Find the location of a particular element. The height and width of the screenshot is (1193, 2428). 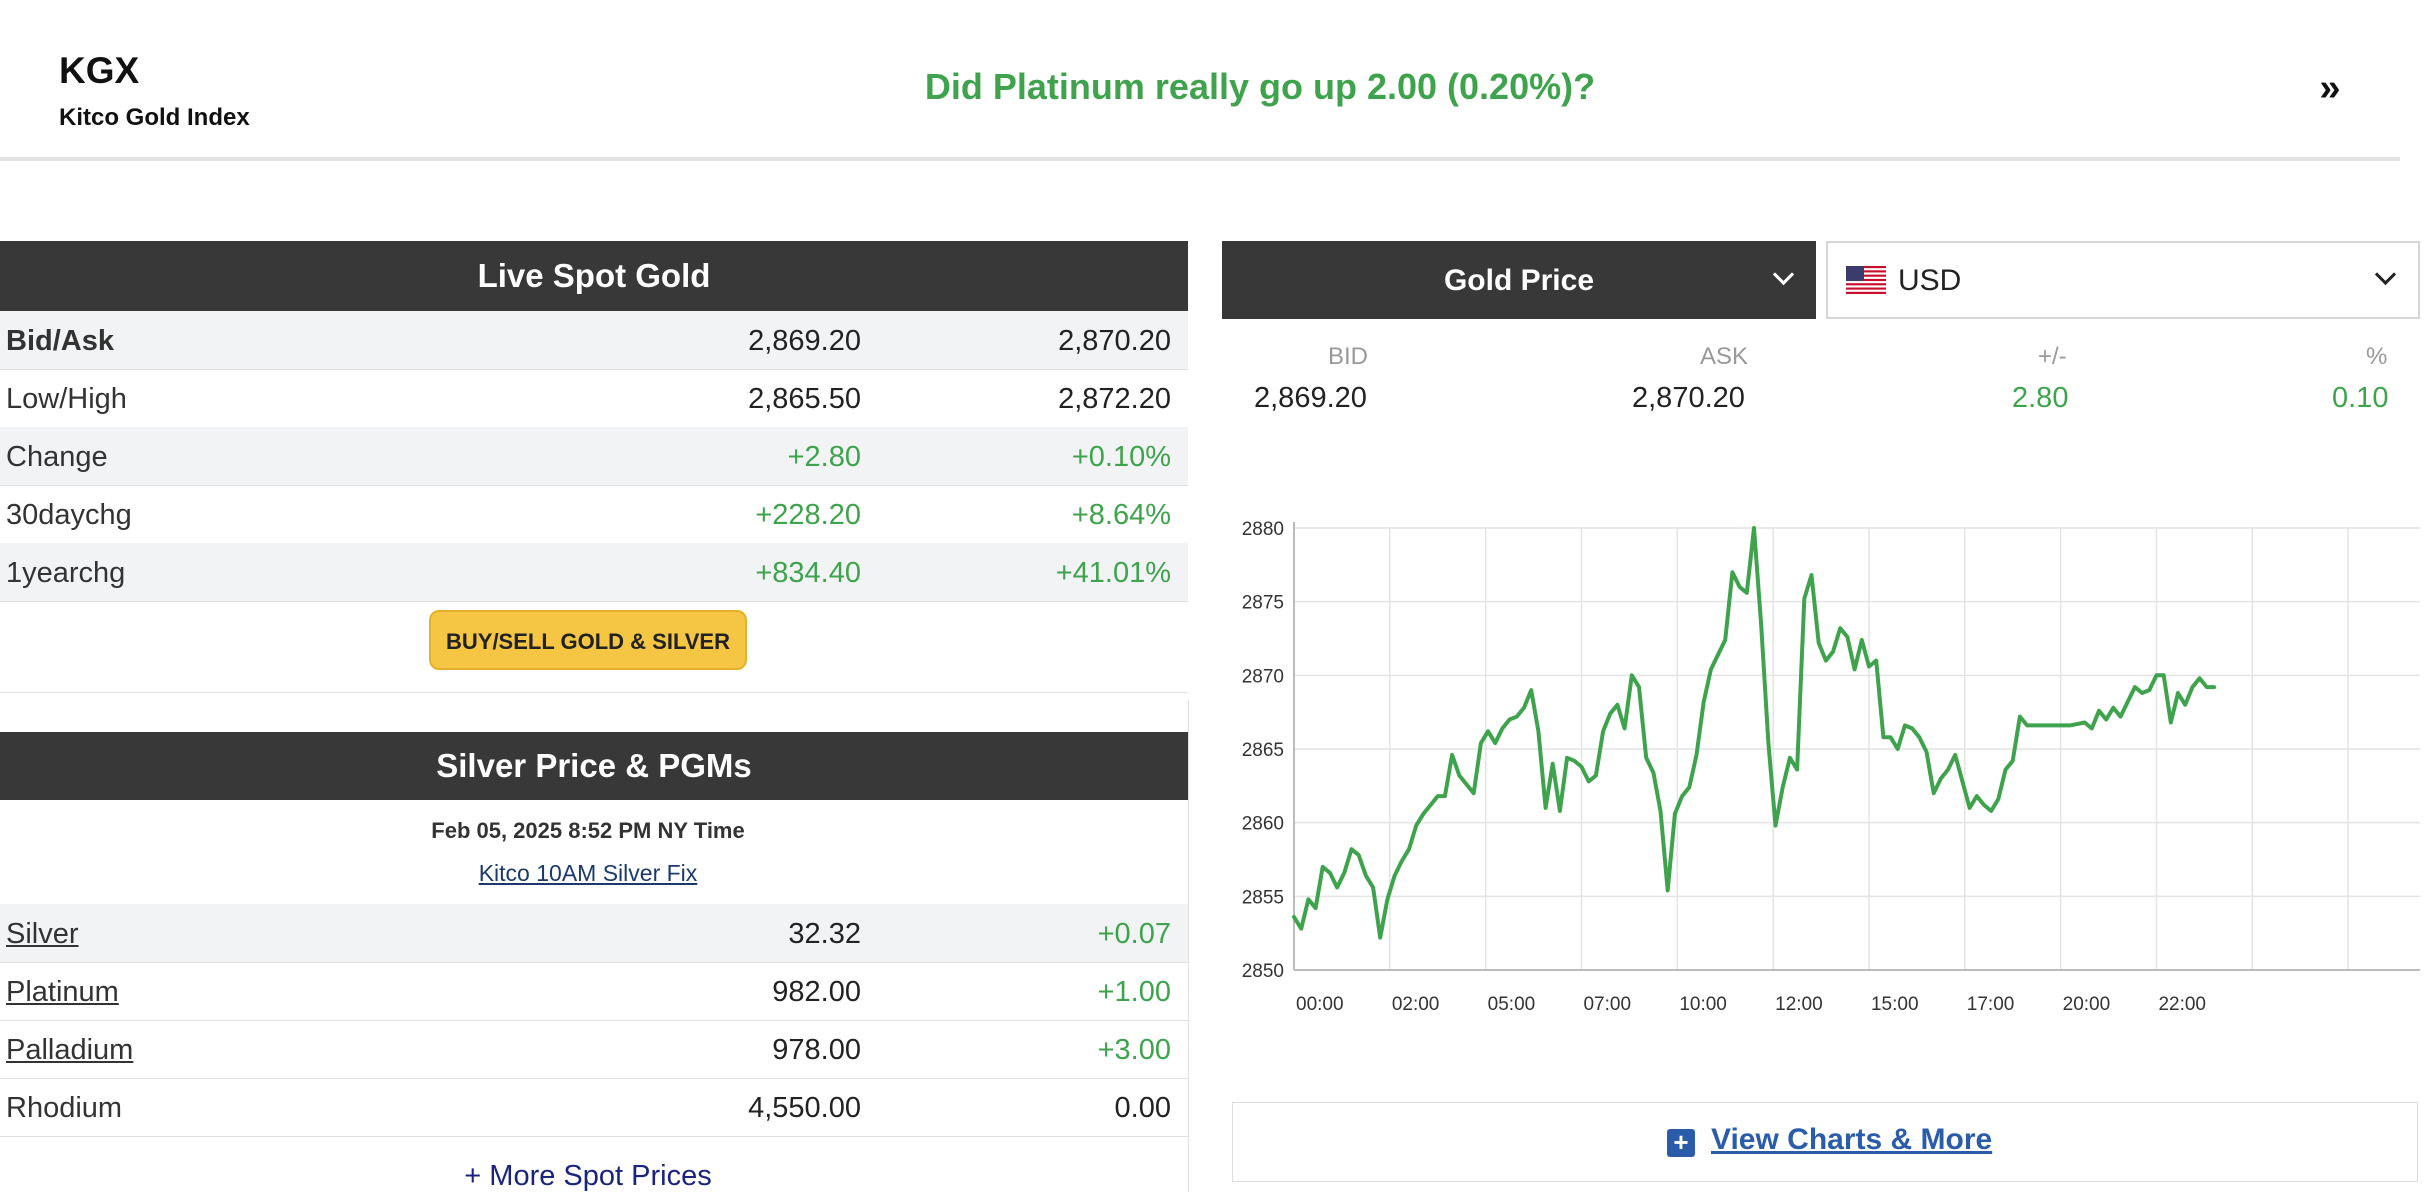

currency-selector-dropdown: USD is located at coordinates (2123, 280).